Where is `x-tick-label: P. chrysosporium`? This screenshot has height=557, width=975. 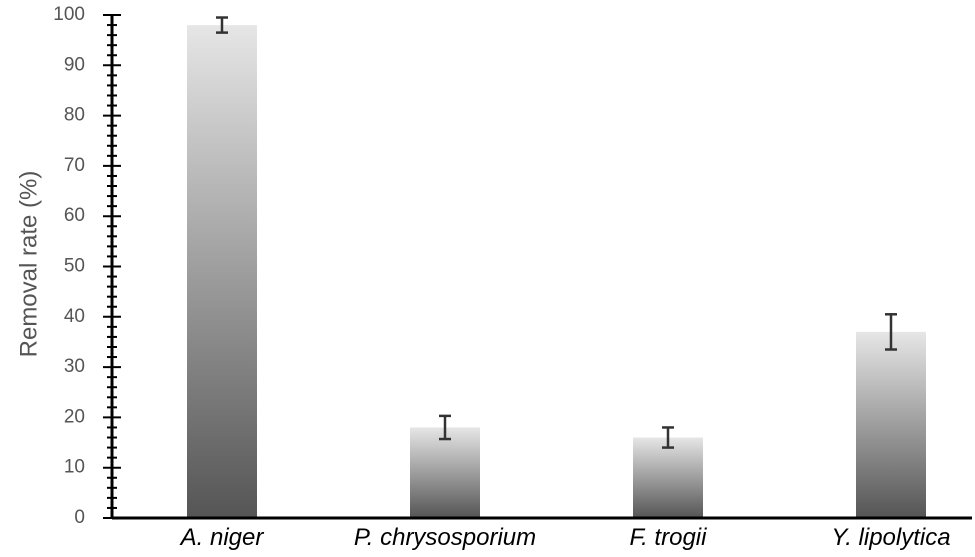 x-tick-label: P. chrysosporium is located at coordinates (445, 537).